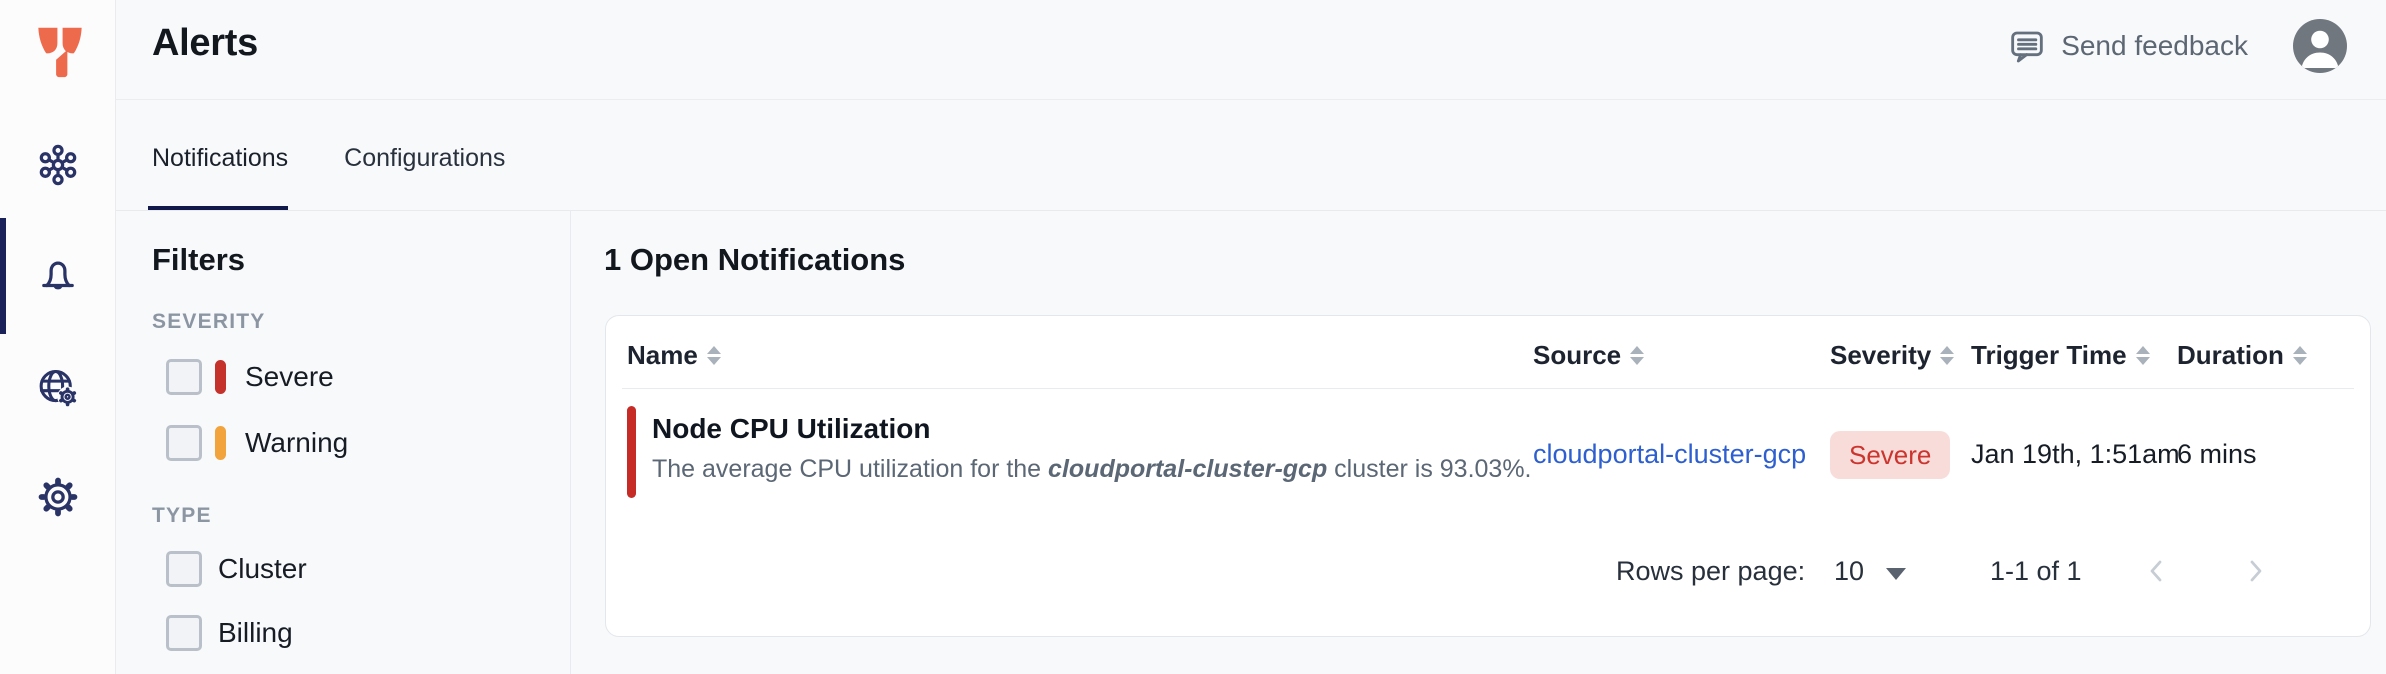 The height and width of the screenshot is (674, 2386). I want to click on filter-label-warning: Warning, so click(297, 442).